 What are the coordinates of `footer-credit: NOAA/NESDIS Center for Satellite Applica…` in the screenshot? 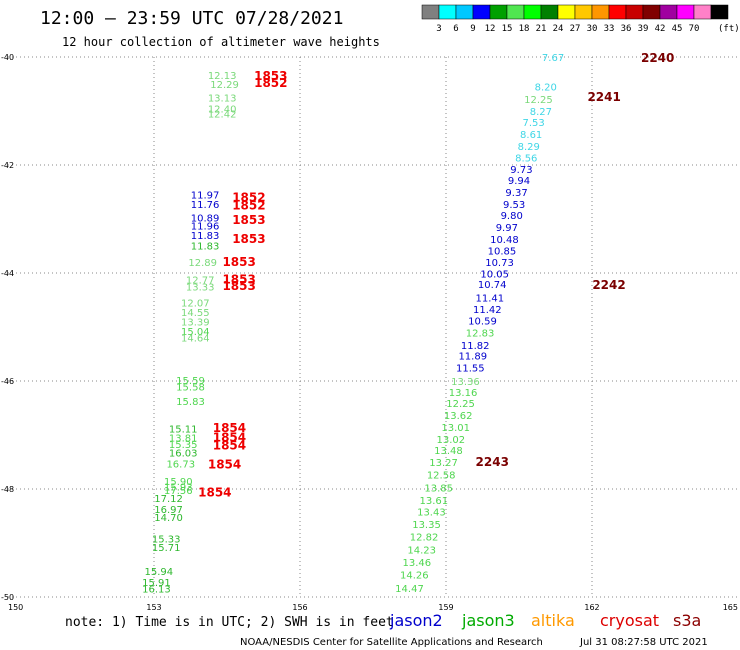 It's located at (391, 642).